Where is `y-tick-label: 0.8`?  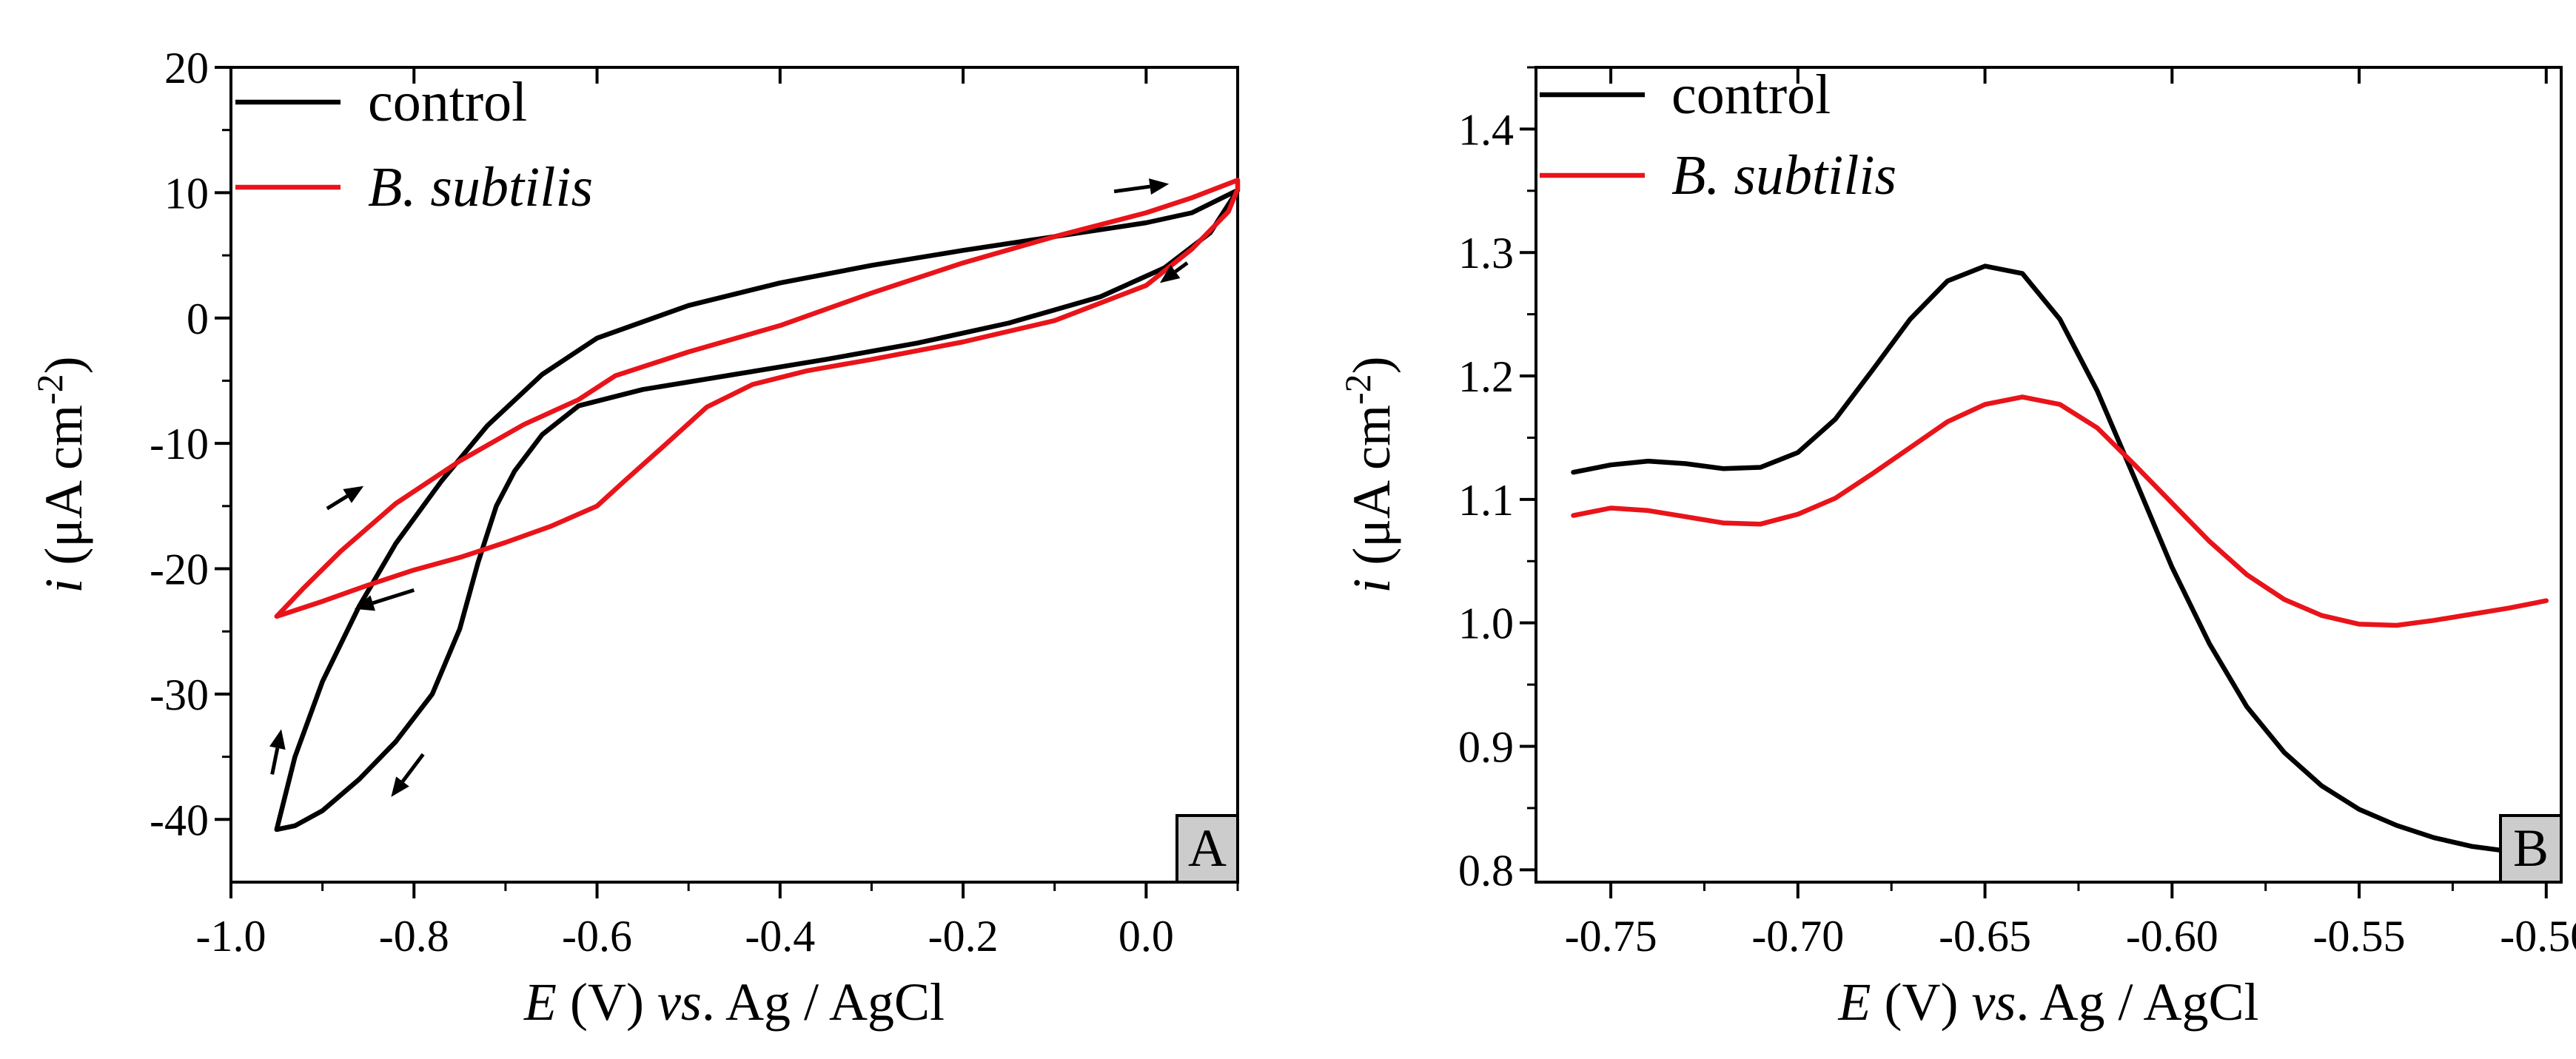 y-tick-label: 0.8 is located at coordinates (1486, 870).